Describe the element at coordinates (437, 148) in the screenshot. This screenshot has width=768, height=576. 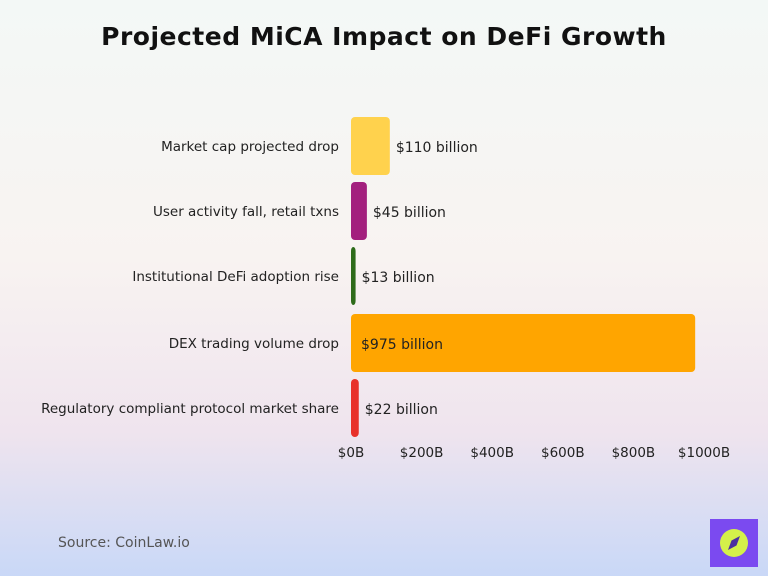
I see `value-label: $110 billion` at that location.